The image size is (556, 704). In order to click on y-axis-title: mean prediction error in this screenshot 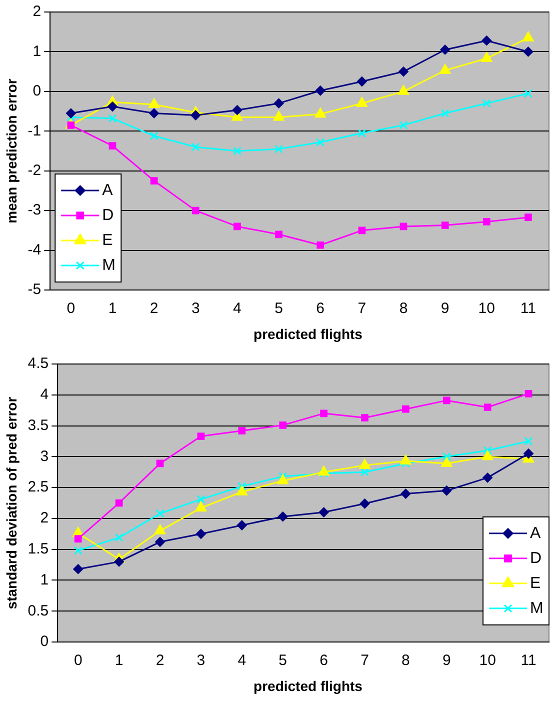, I will do `click(11, 151)`.